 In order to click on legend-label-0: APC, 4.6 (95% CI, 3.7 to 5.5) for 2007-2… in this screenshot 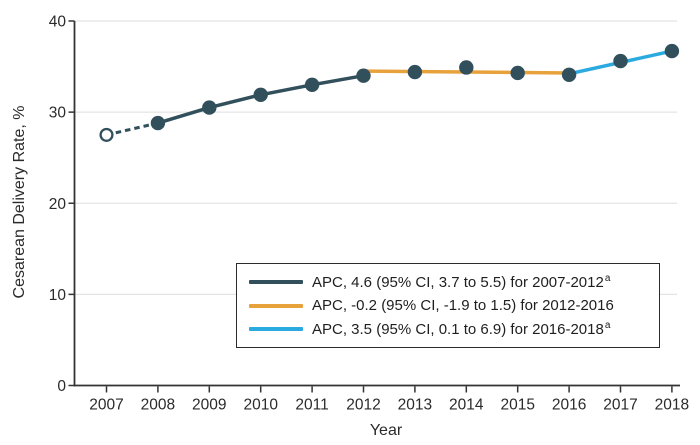, I will do `click(461, 281)`.